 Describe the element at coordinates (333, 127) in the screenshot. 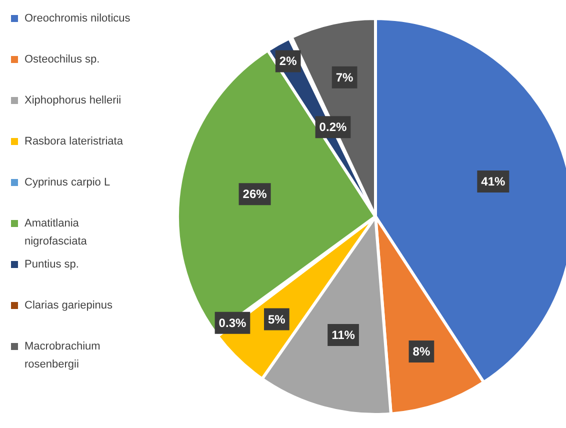

I see `data-label: 0.2%` at that location.